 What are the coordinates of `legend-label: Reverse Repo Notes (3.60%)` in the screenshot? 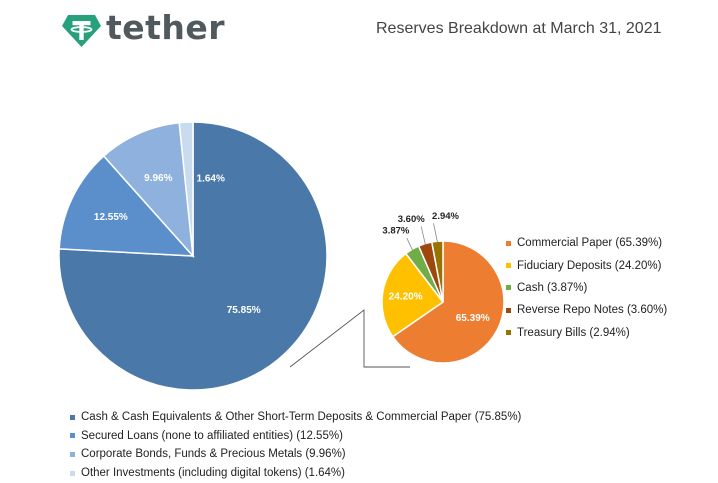 It's located at (592, 310).